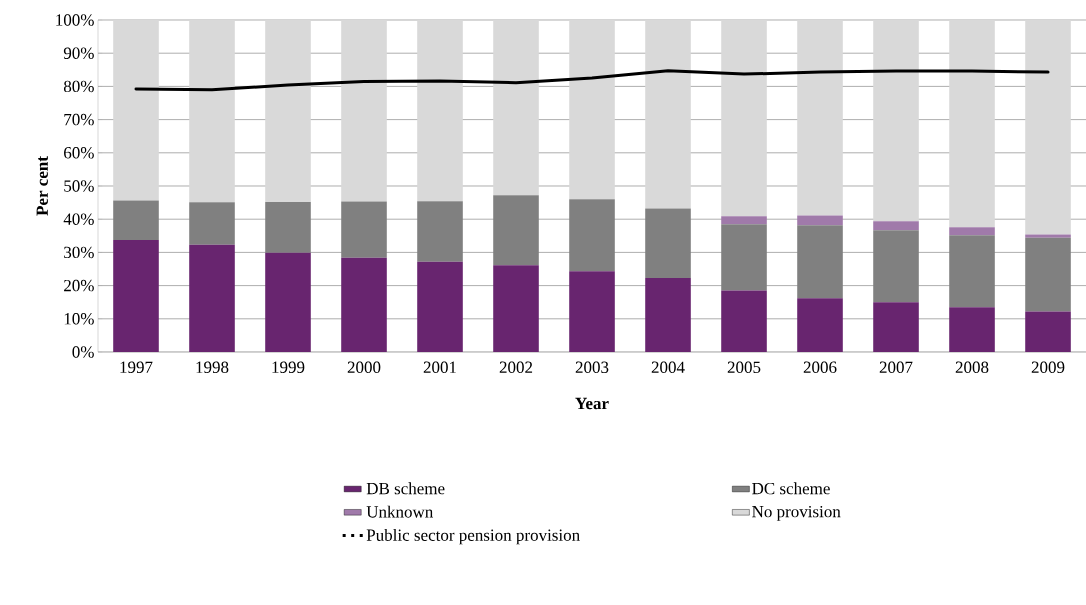 The image size is (1086, 605). I want to click on legend-label: DB scheme, so click(405, 488).